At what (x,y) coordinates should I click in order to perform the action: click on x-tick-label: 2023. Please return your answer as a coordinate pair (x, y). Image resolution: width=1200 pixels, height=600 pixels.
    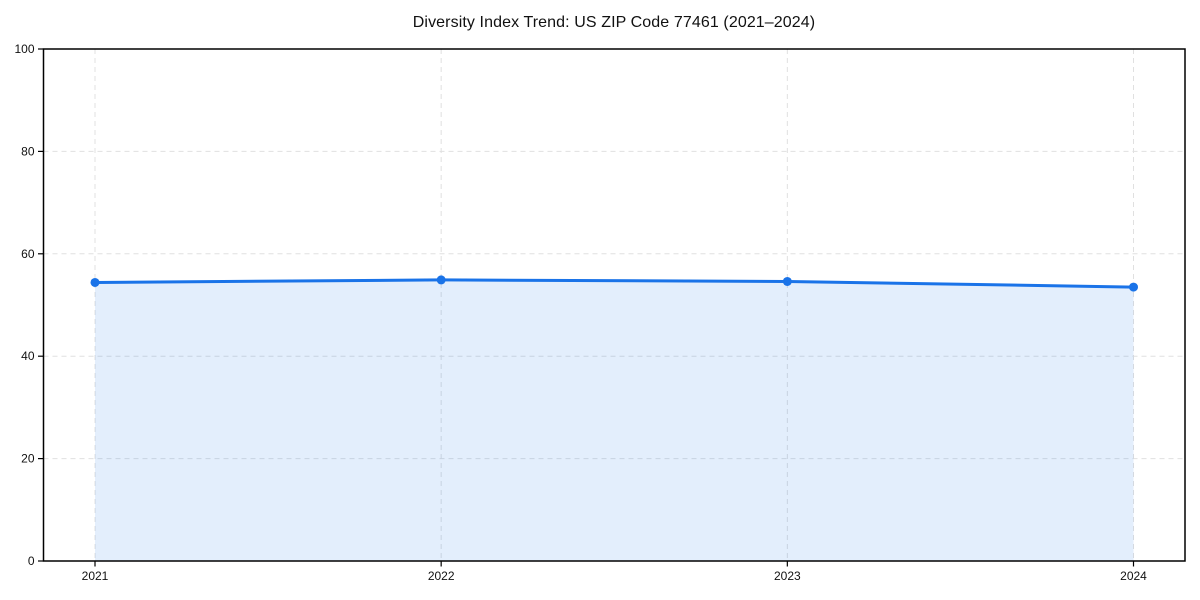
    Looking at the image, I should click on (787, 576).